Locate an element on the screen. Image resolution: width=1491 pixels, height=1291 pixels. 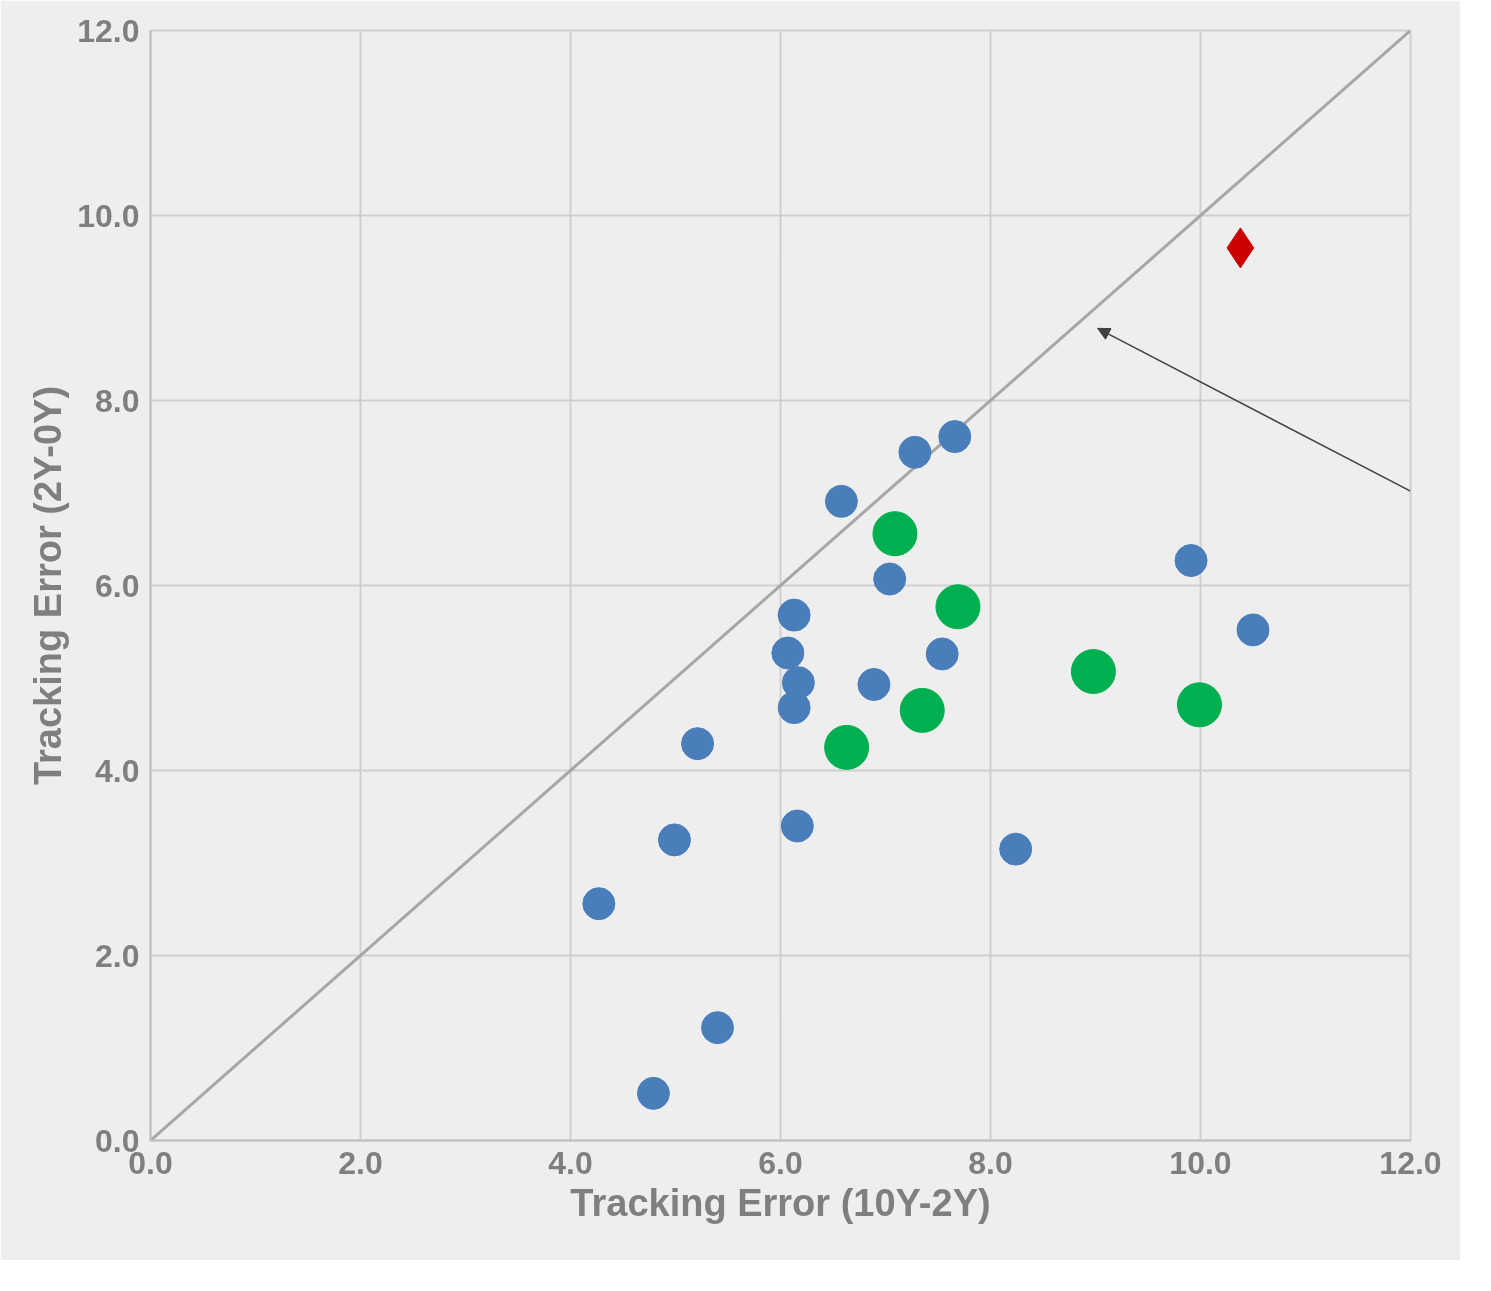
y-axis-title: Tracking Error (2Y-0Y) is located at coordinates (48, 585).